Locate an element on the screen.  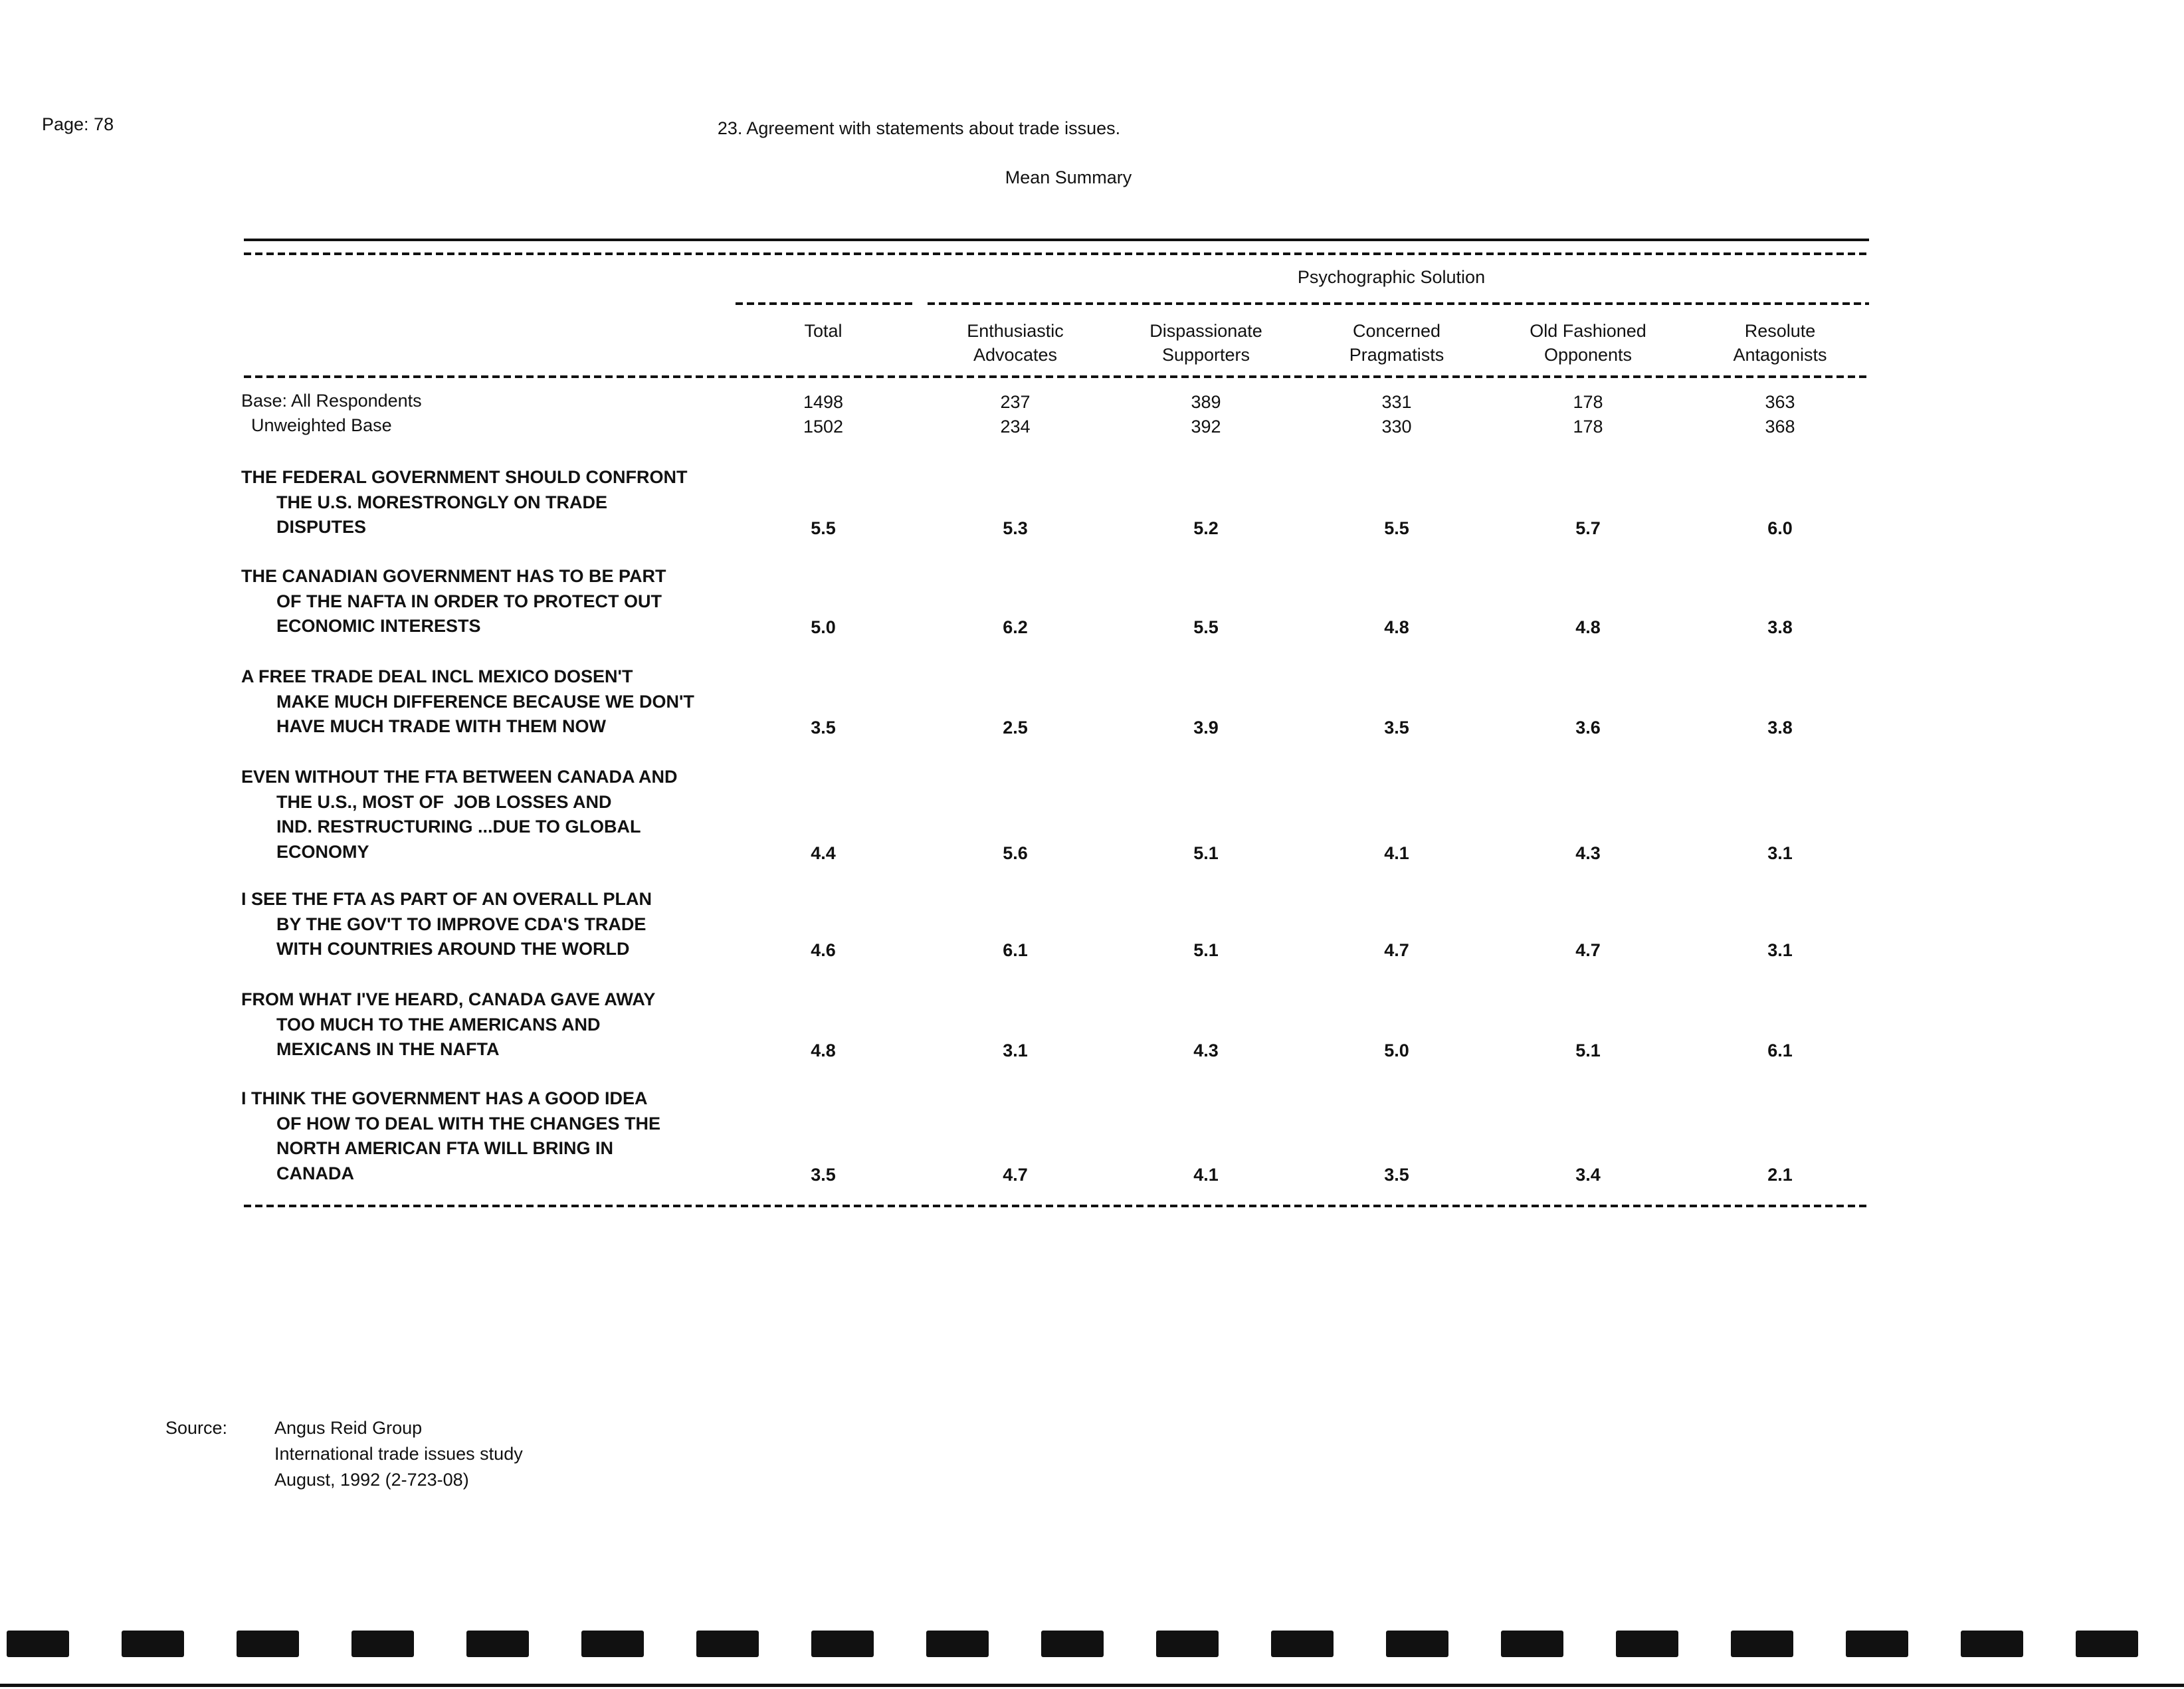
statement-text-line: I SEE THE FTA AS PART OF AN OVERALL PLAN is located at coordinates (446, 899).